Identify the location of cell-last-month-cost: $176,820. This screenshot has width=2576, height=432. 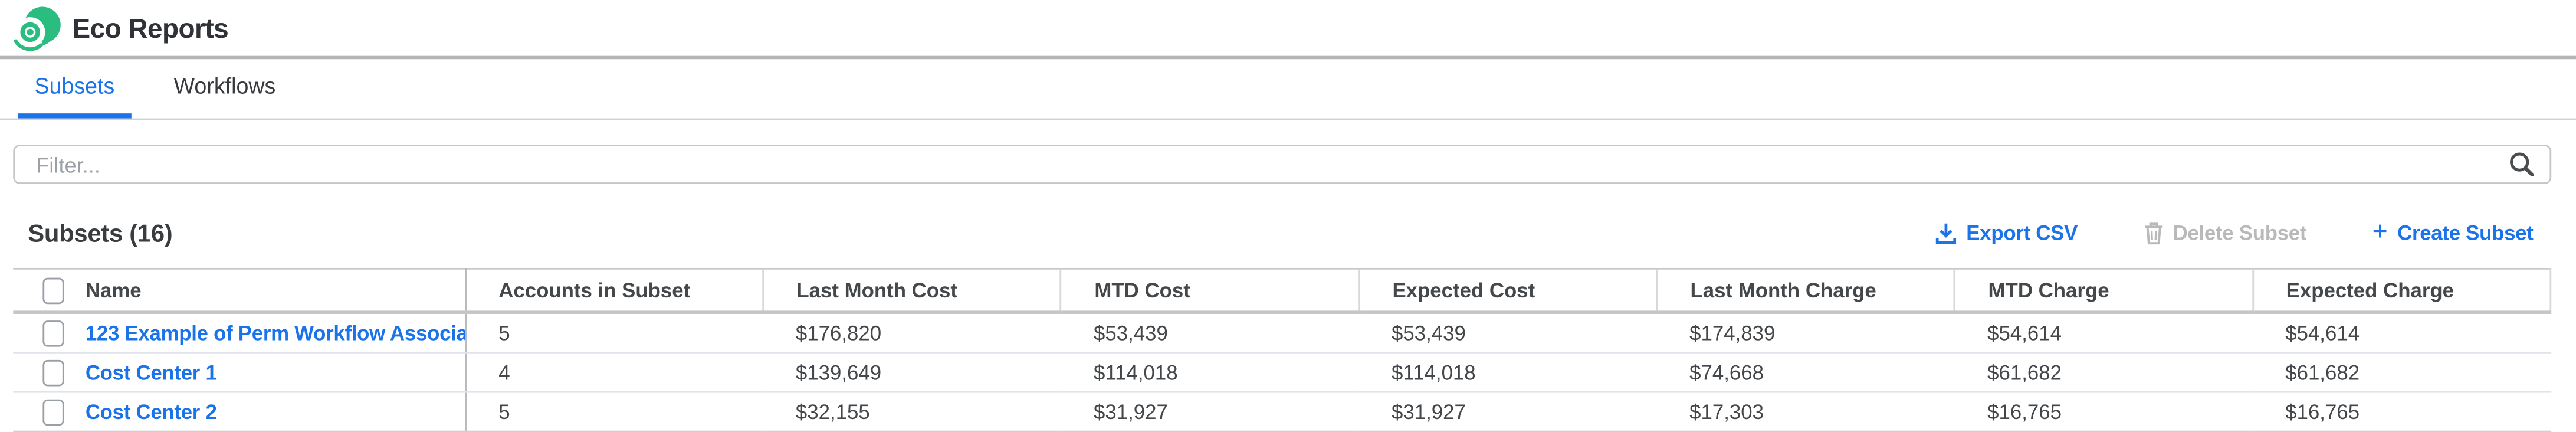
(912, 333).